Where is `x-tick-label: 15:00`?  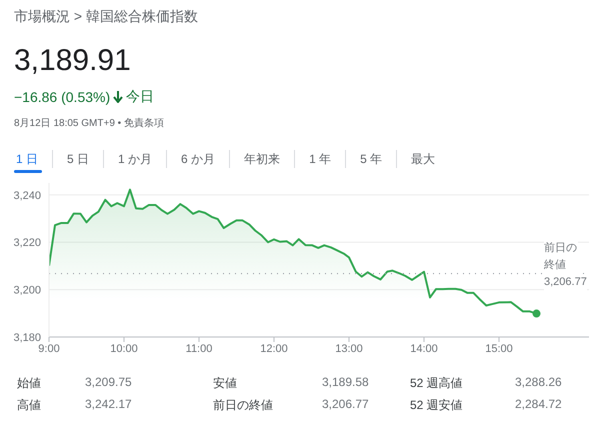 x-tick-label: 15:00 is located at coordinates (499, 348).